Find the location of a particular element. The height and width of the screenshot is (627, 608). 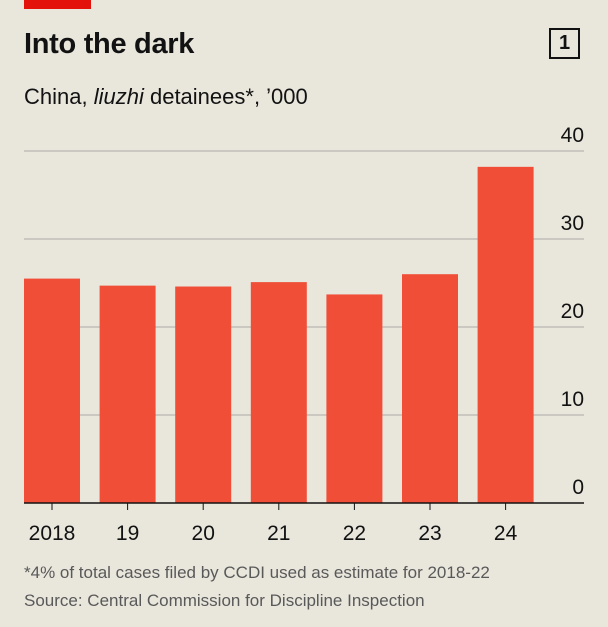

chart-number-badge: 1 is located at coordinates (564, 43).